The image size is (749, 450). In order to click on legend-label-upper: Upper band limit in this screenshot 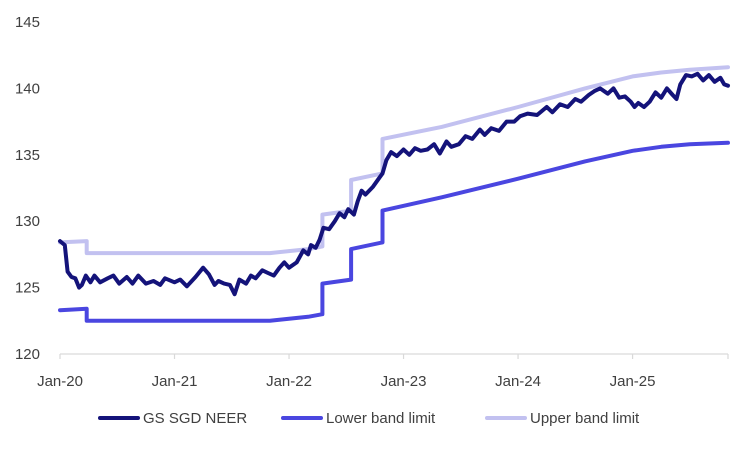, I will do `click(585, 418)`.